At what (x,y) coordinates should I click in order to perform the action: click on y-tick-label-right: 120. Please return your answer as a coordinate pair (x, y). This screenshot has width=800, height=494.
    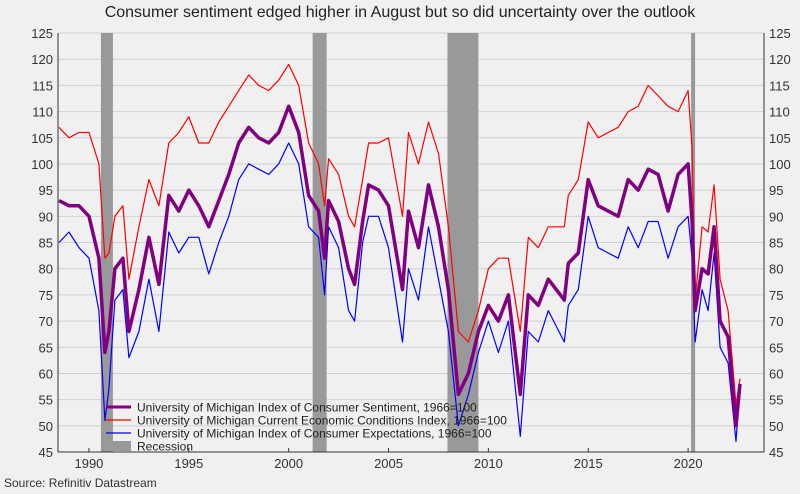
    Looking at the image, I should click on (780, 59).